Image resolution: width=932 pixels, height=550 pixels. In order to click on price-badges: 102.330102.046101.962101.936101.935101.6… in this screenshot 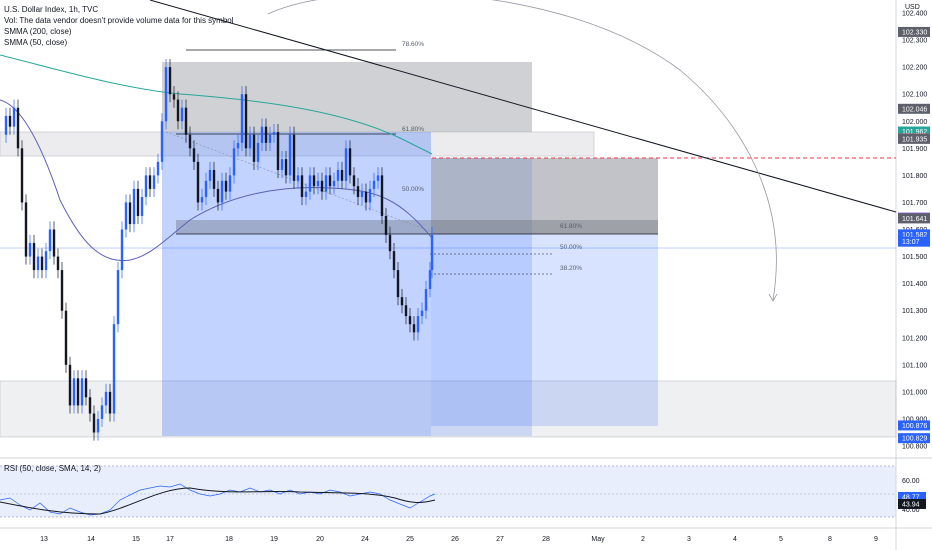, I will do `click(914, 235)`.